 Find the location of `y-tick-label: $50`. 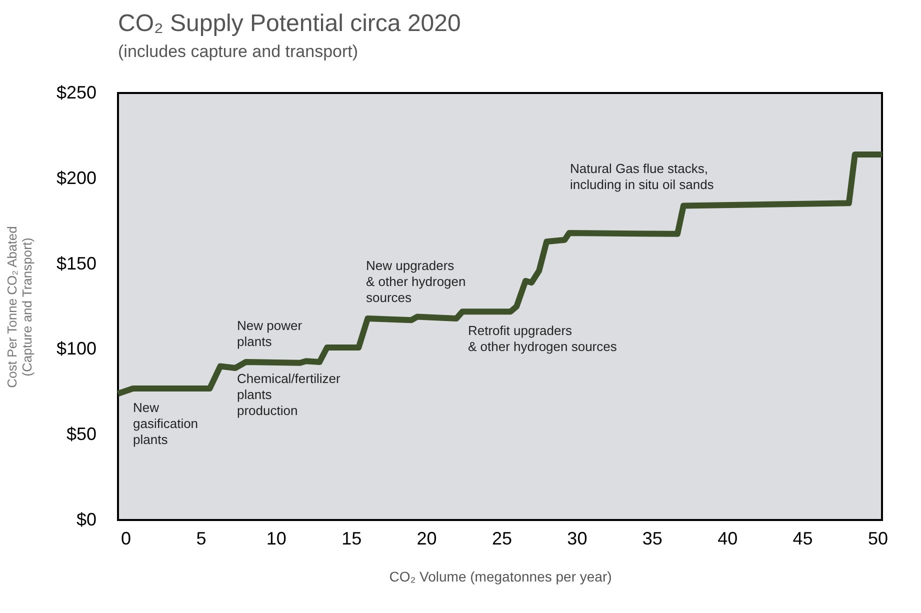

y-tick-label: $50 is located at coordinates (81, 434).